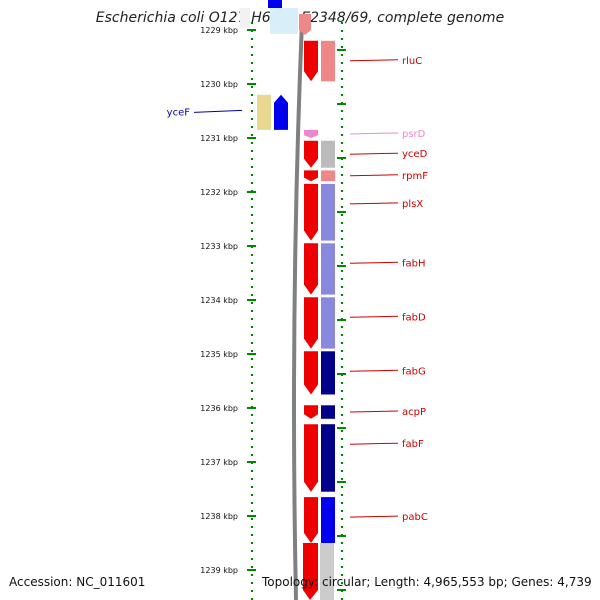  I want to click on gene-fabd-arrow, so click(311, 323).